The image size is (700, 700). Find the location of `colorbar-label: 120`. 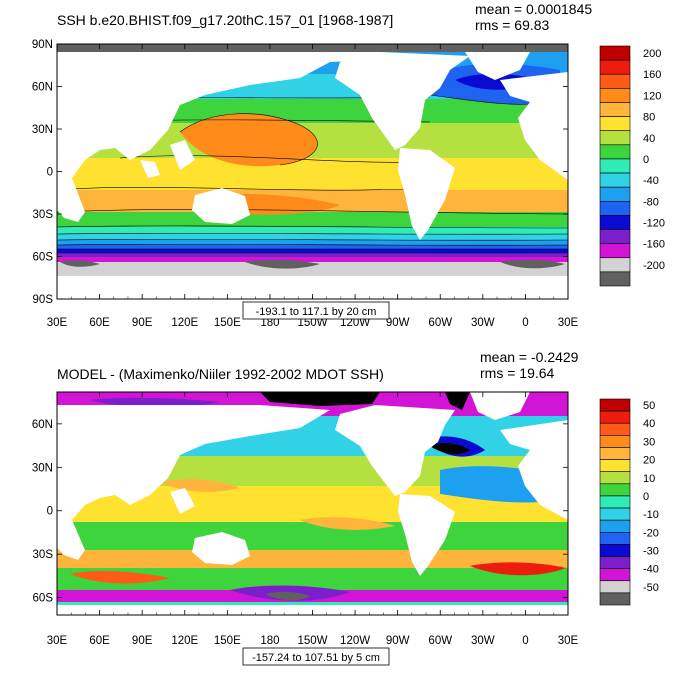

colorbar-label: 120 is located at coordinates (652, 96).